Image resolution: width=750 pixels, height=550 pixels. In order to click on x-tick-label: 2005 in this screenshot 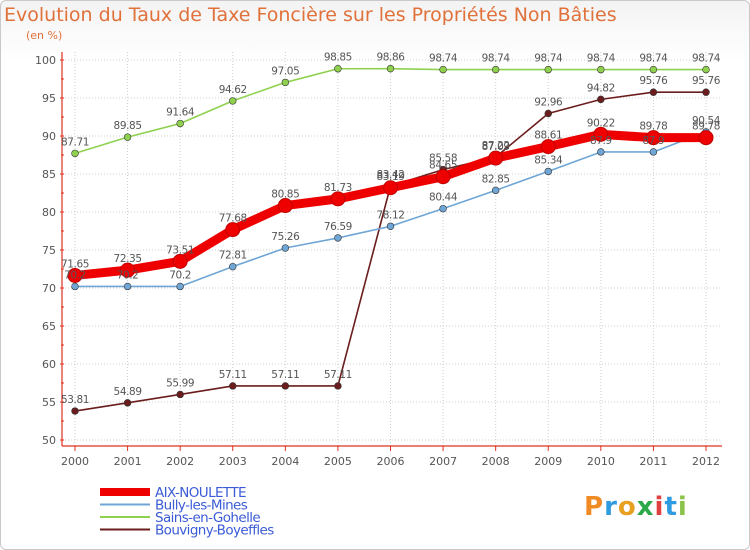, I will do `click(338, 461)`.